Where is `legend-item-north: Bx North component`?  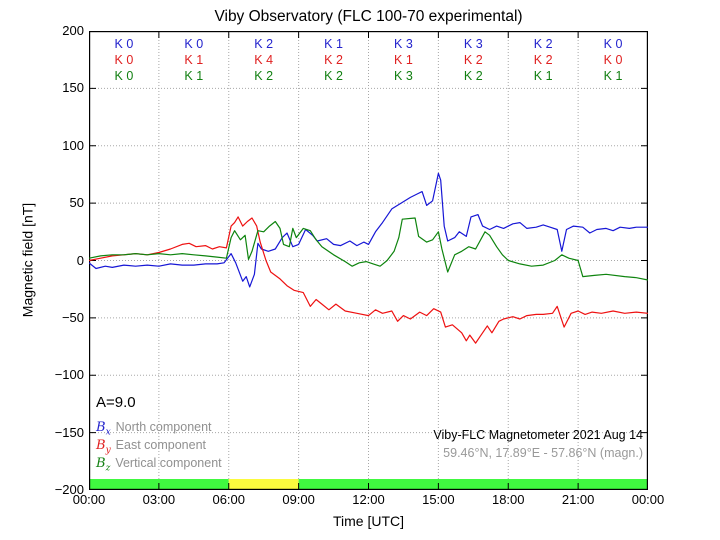 legend-item-north: Bx North component is located at coordinates (154, 429).